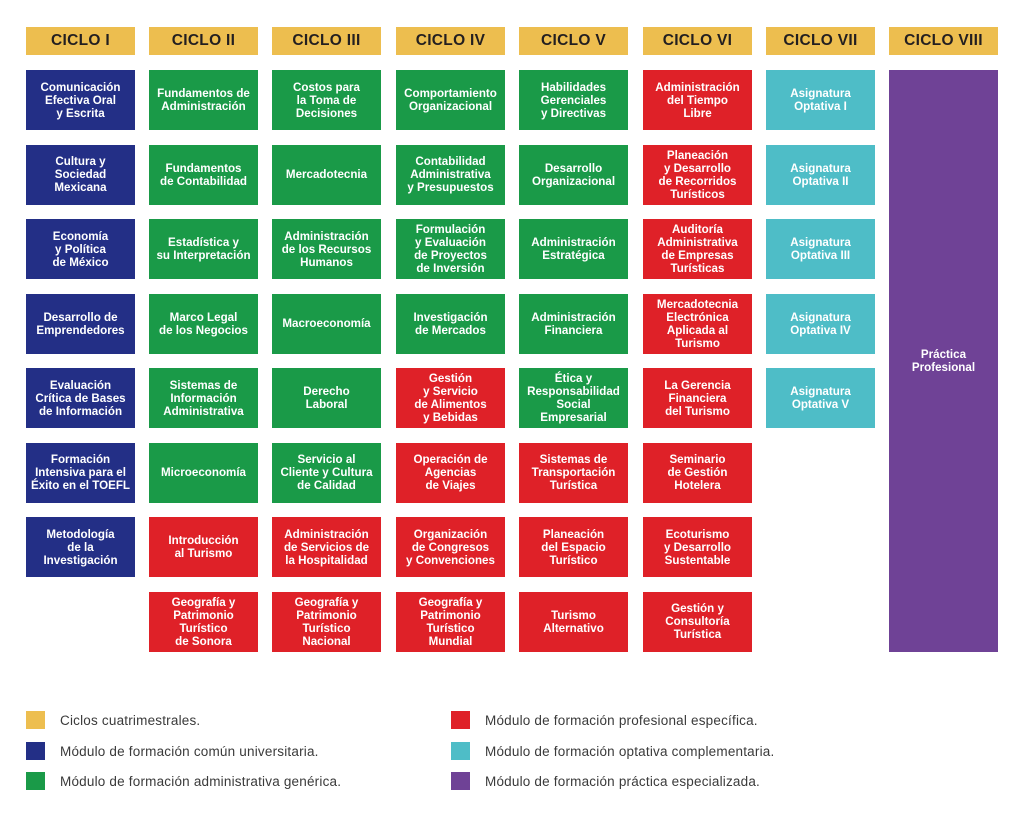  What do you see at coordinates (203, 547) in the screenshot?
I see `course-cell: Introducción al Turismo` at bounding box center [203, 547].